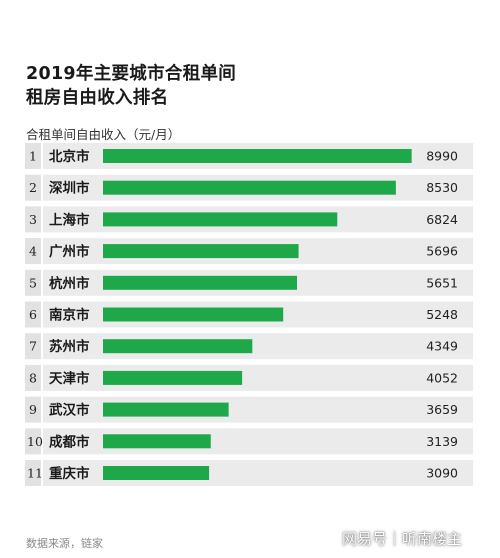 Image resolution: width=500 pixels, height=558 pixels. I want to click on value-label: 3139, so click(442, 441).